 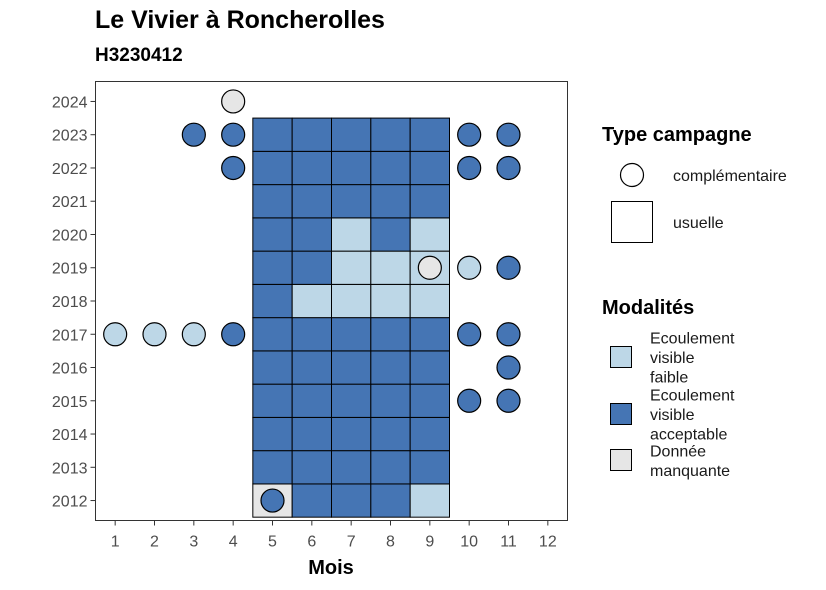 I want to click on y-tick-label: 2017, so click(x=70, y=335).